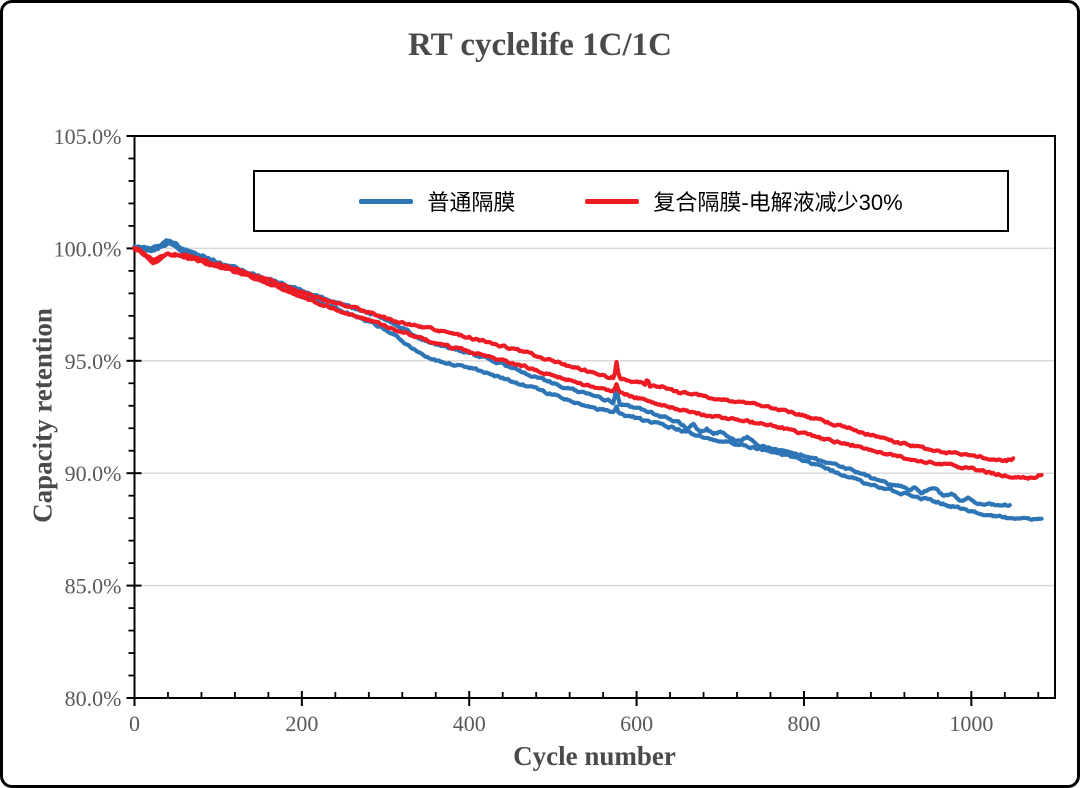 The image size is (1080, 788). I want to click on x-tick-label: 400, so click(469, 723).